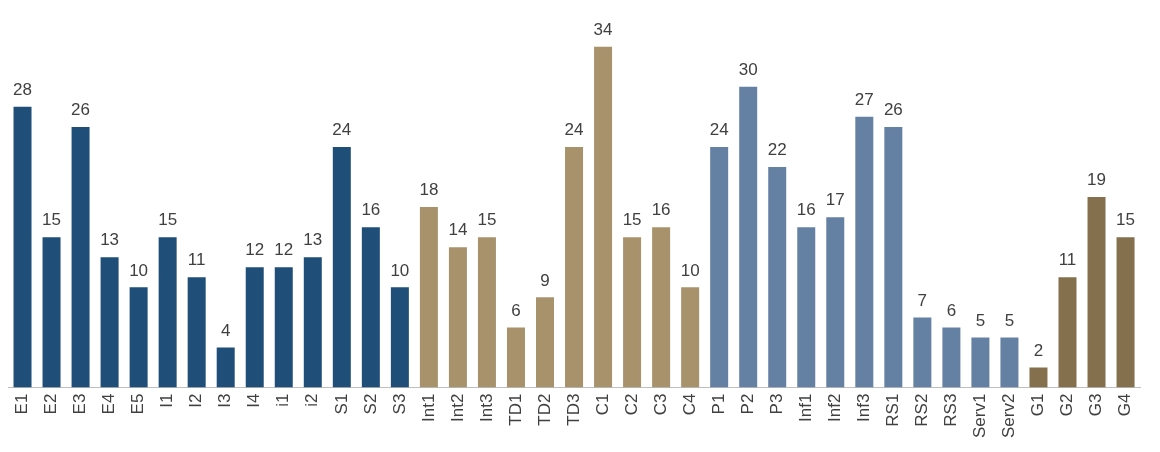  Describe the element at coordinates (1096, 405) in the screenshot. I see `x-tick-label: G3` at that location.